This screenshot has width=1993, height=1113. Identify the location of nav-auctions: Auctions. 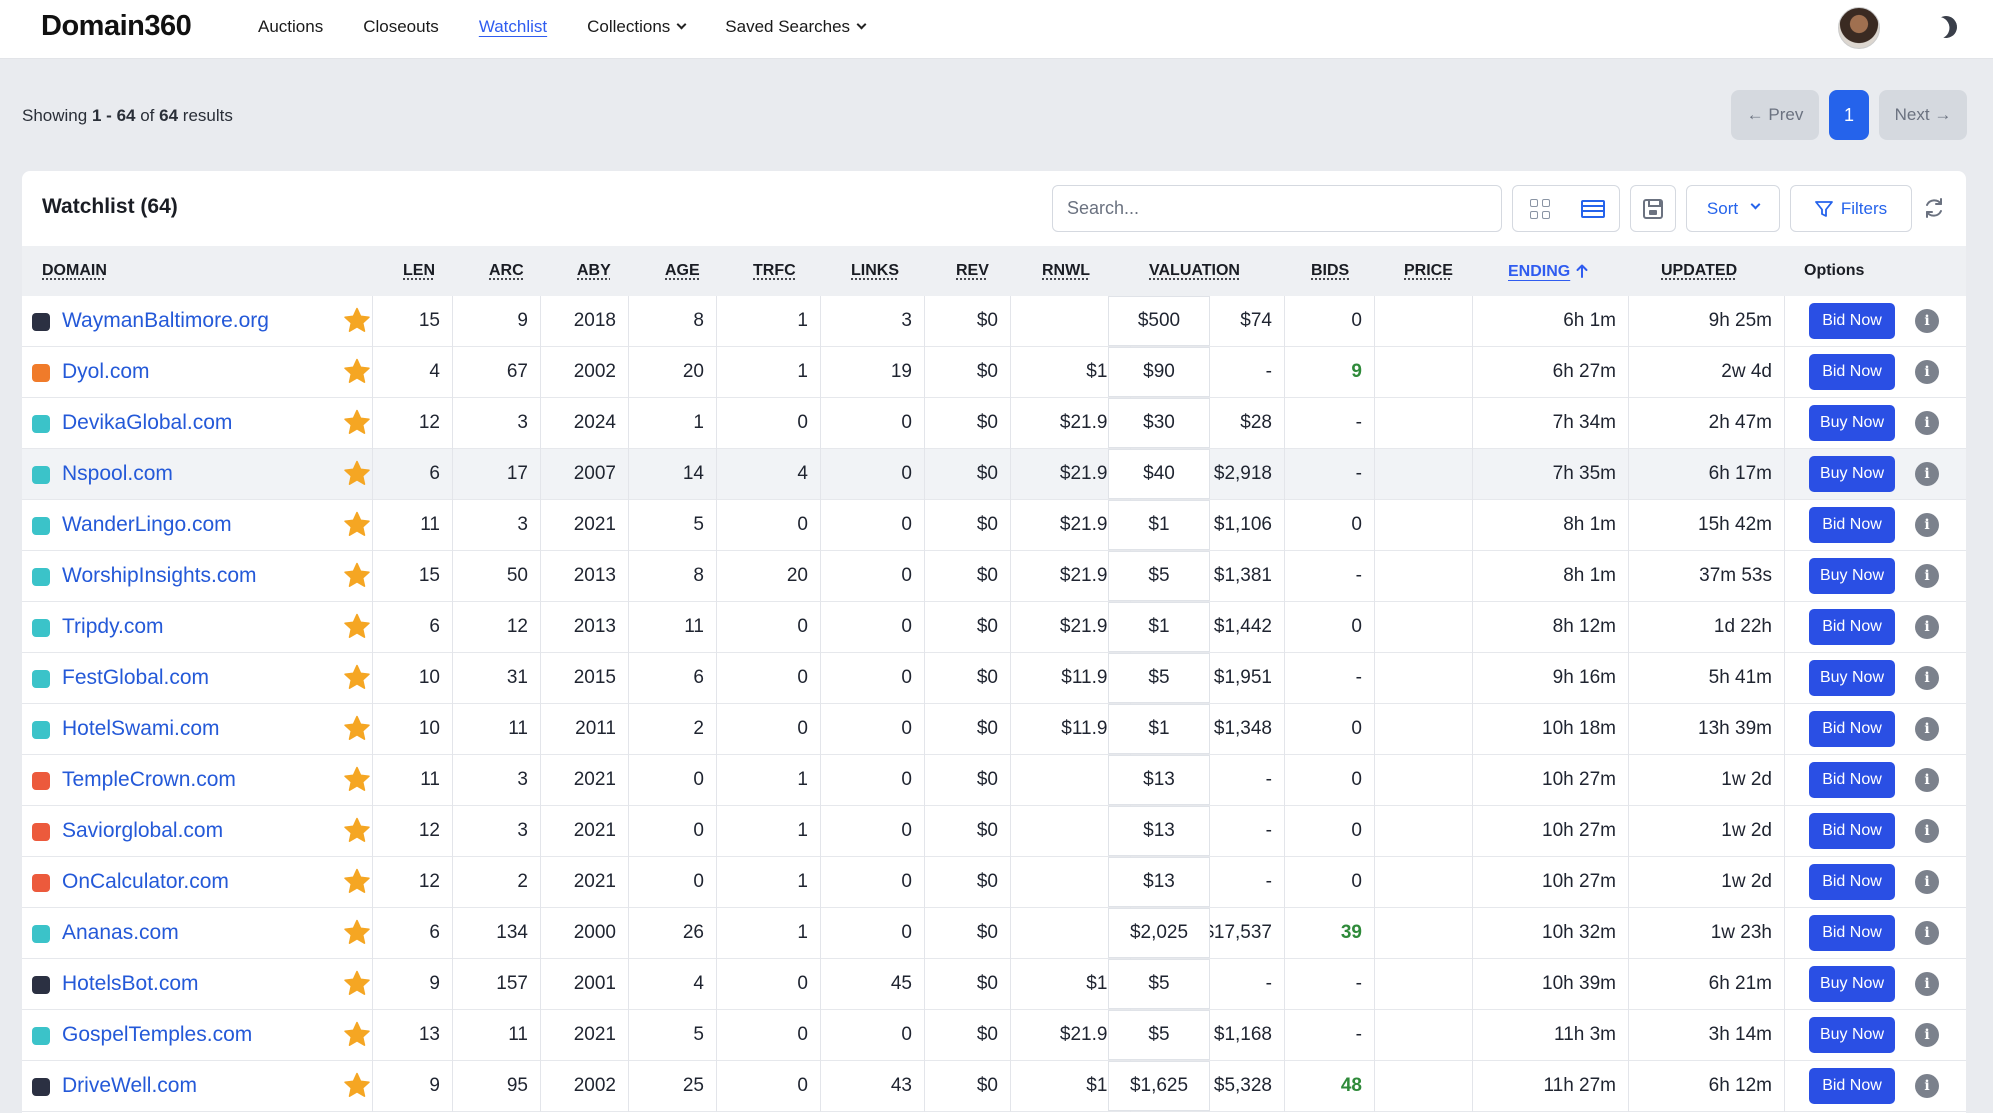
(291, 26).